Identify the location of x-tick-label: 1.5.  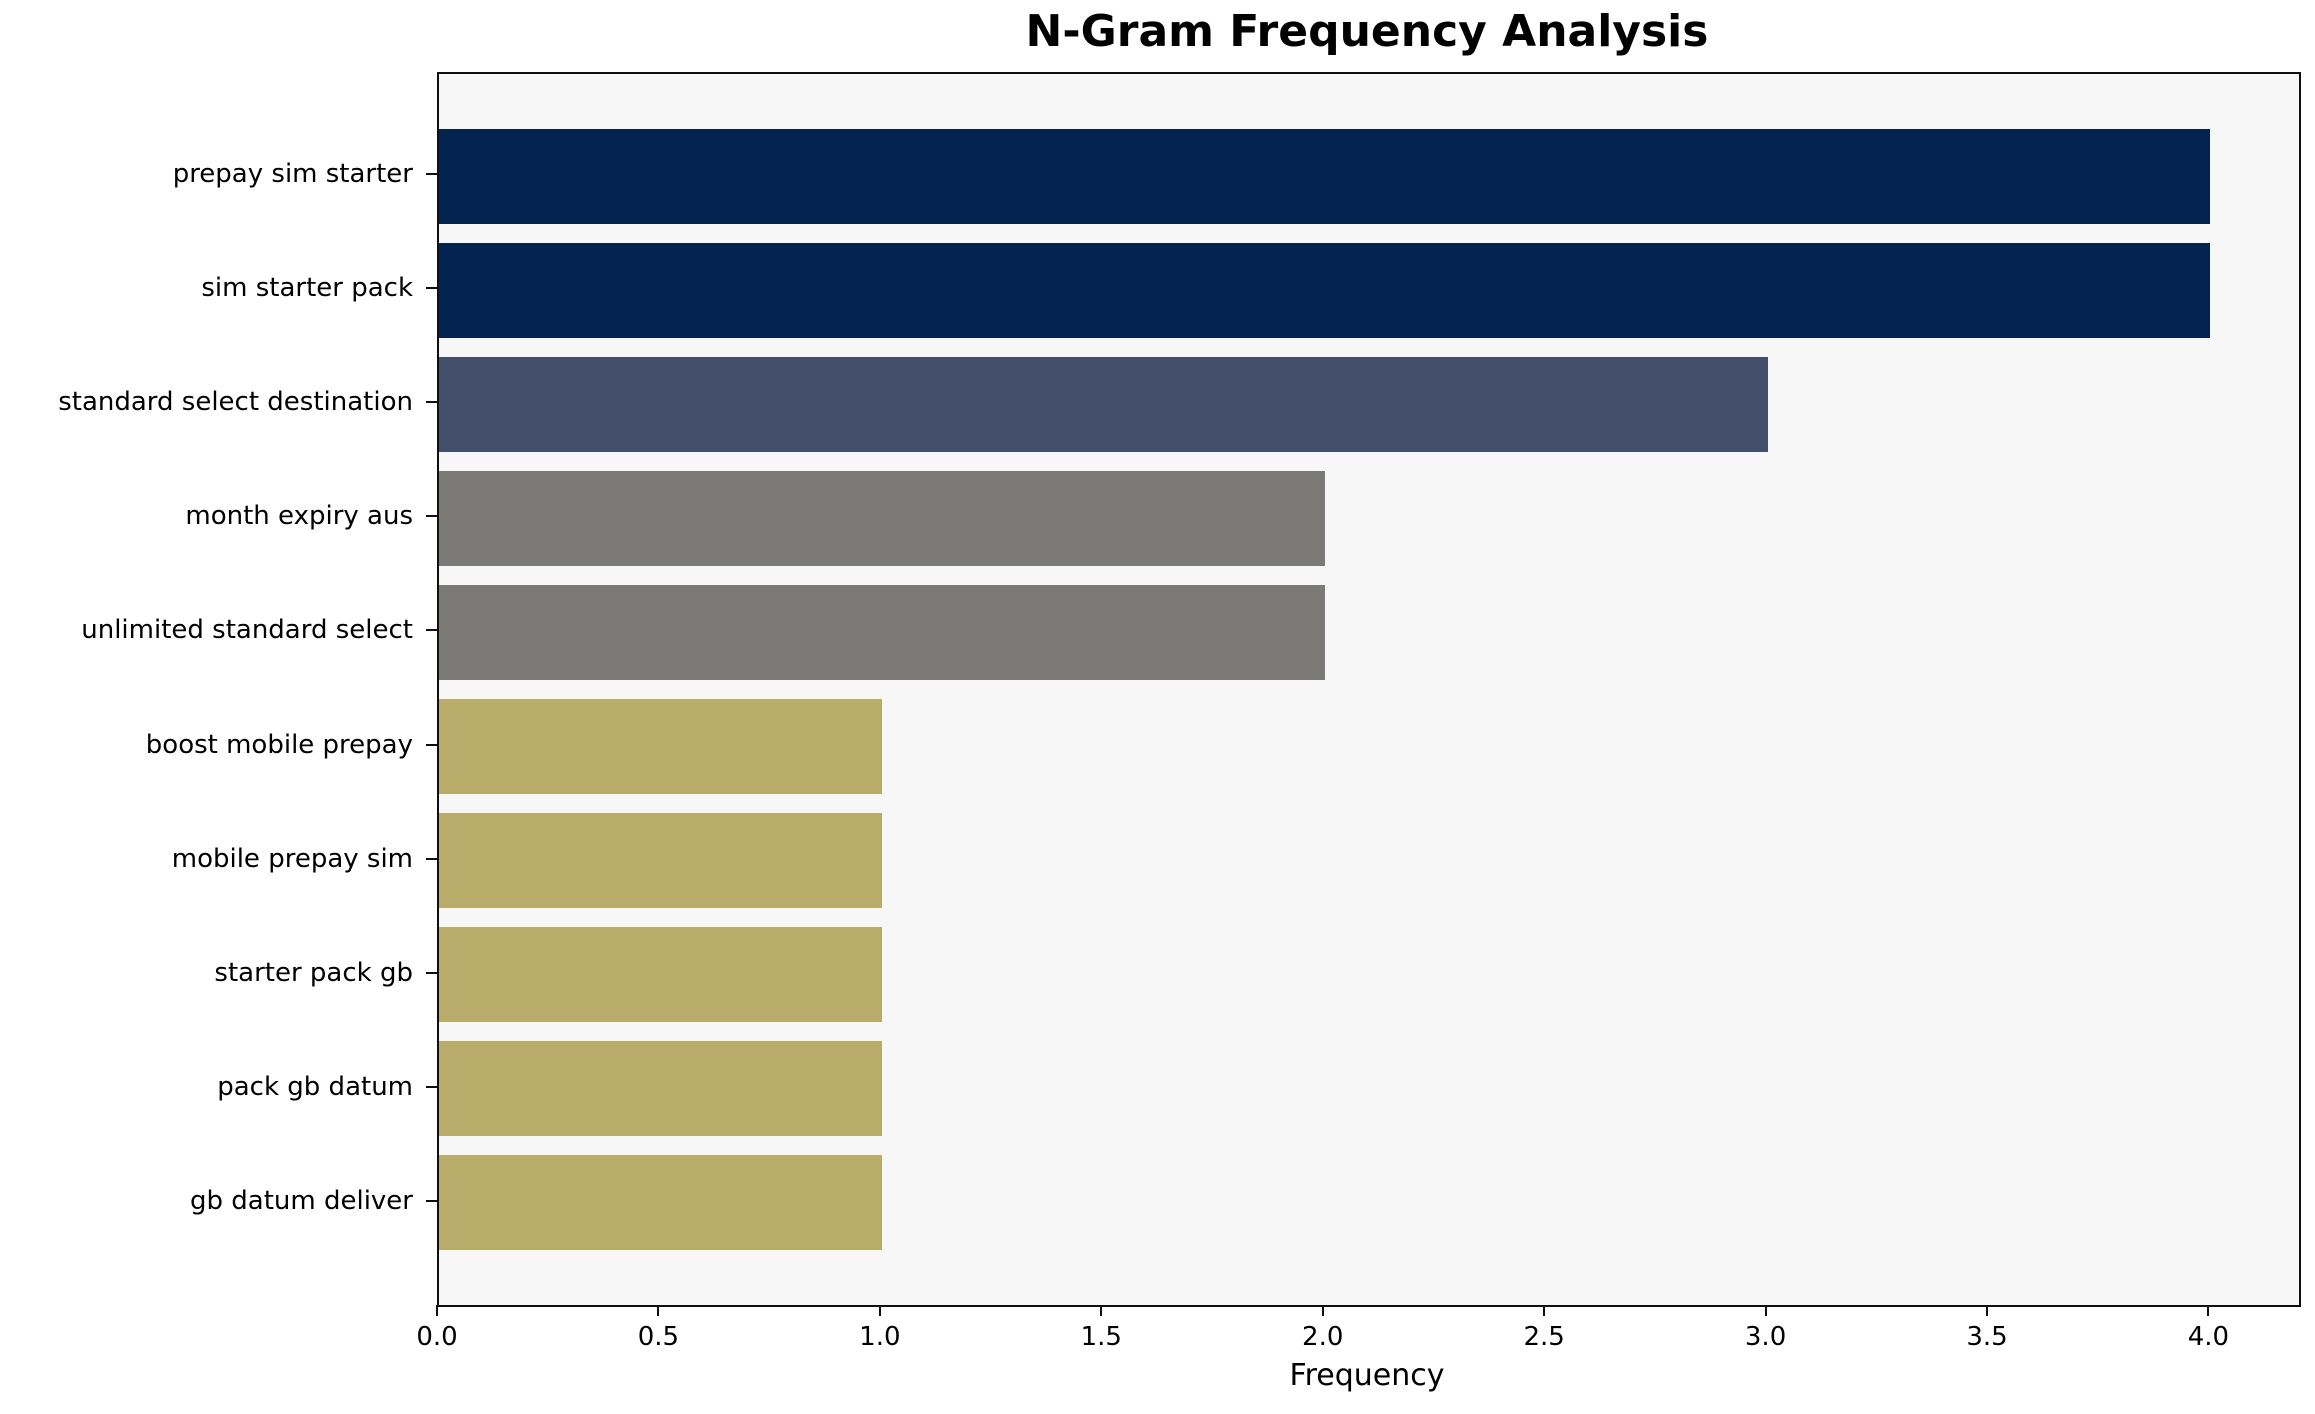
(1101, 1337).